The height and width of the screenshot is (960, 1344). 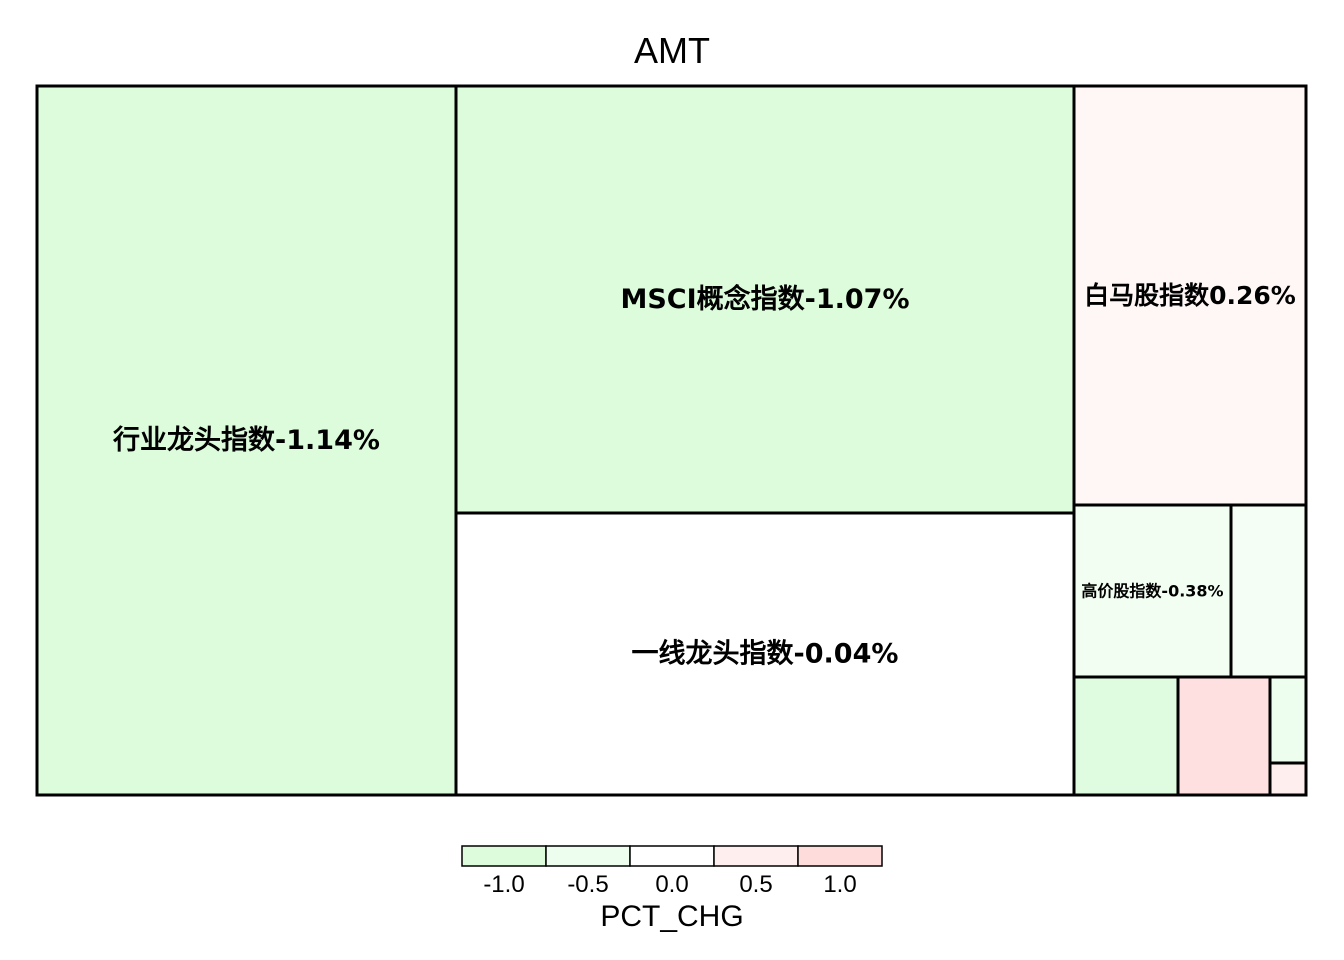 What do you see at coordinates (839, 884) in the screenshot?
I see `legend-tick-label: 1.0` at bounding box center [839, 884].